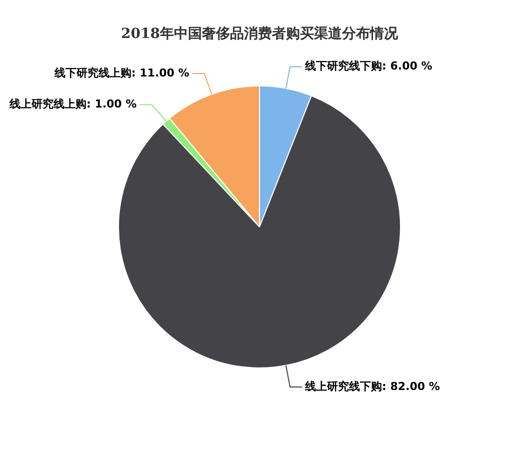 Image resolution: width=519 pixels, height=451 pixels. What do you see at coordinates (121, 73) in the screenshot?
I see `slice-label: 线下研究线上购: 11.00 %` at bounding box center [121, 73].